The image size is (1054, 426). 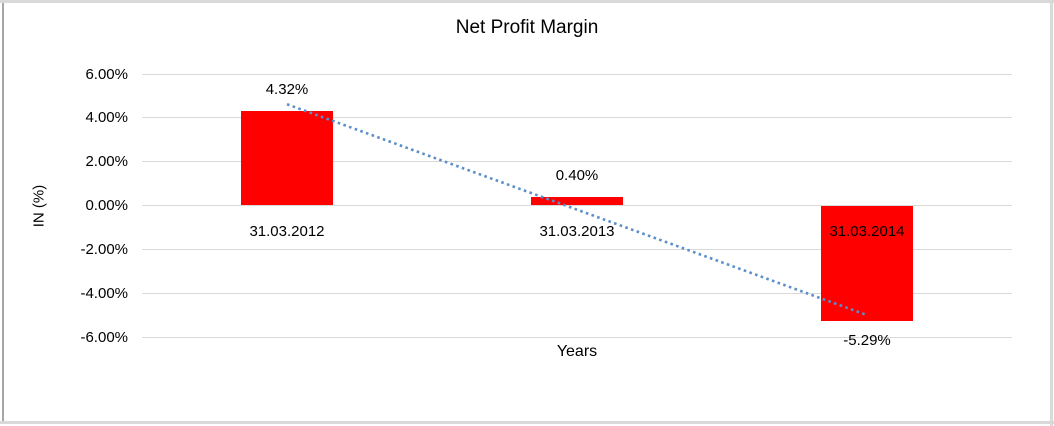 What do you see at coordinates (577, 231) in the screenshot?
I see `category-label: 31.03.2013` at bounding box center [577, 231].